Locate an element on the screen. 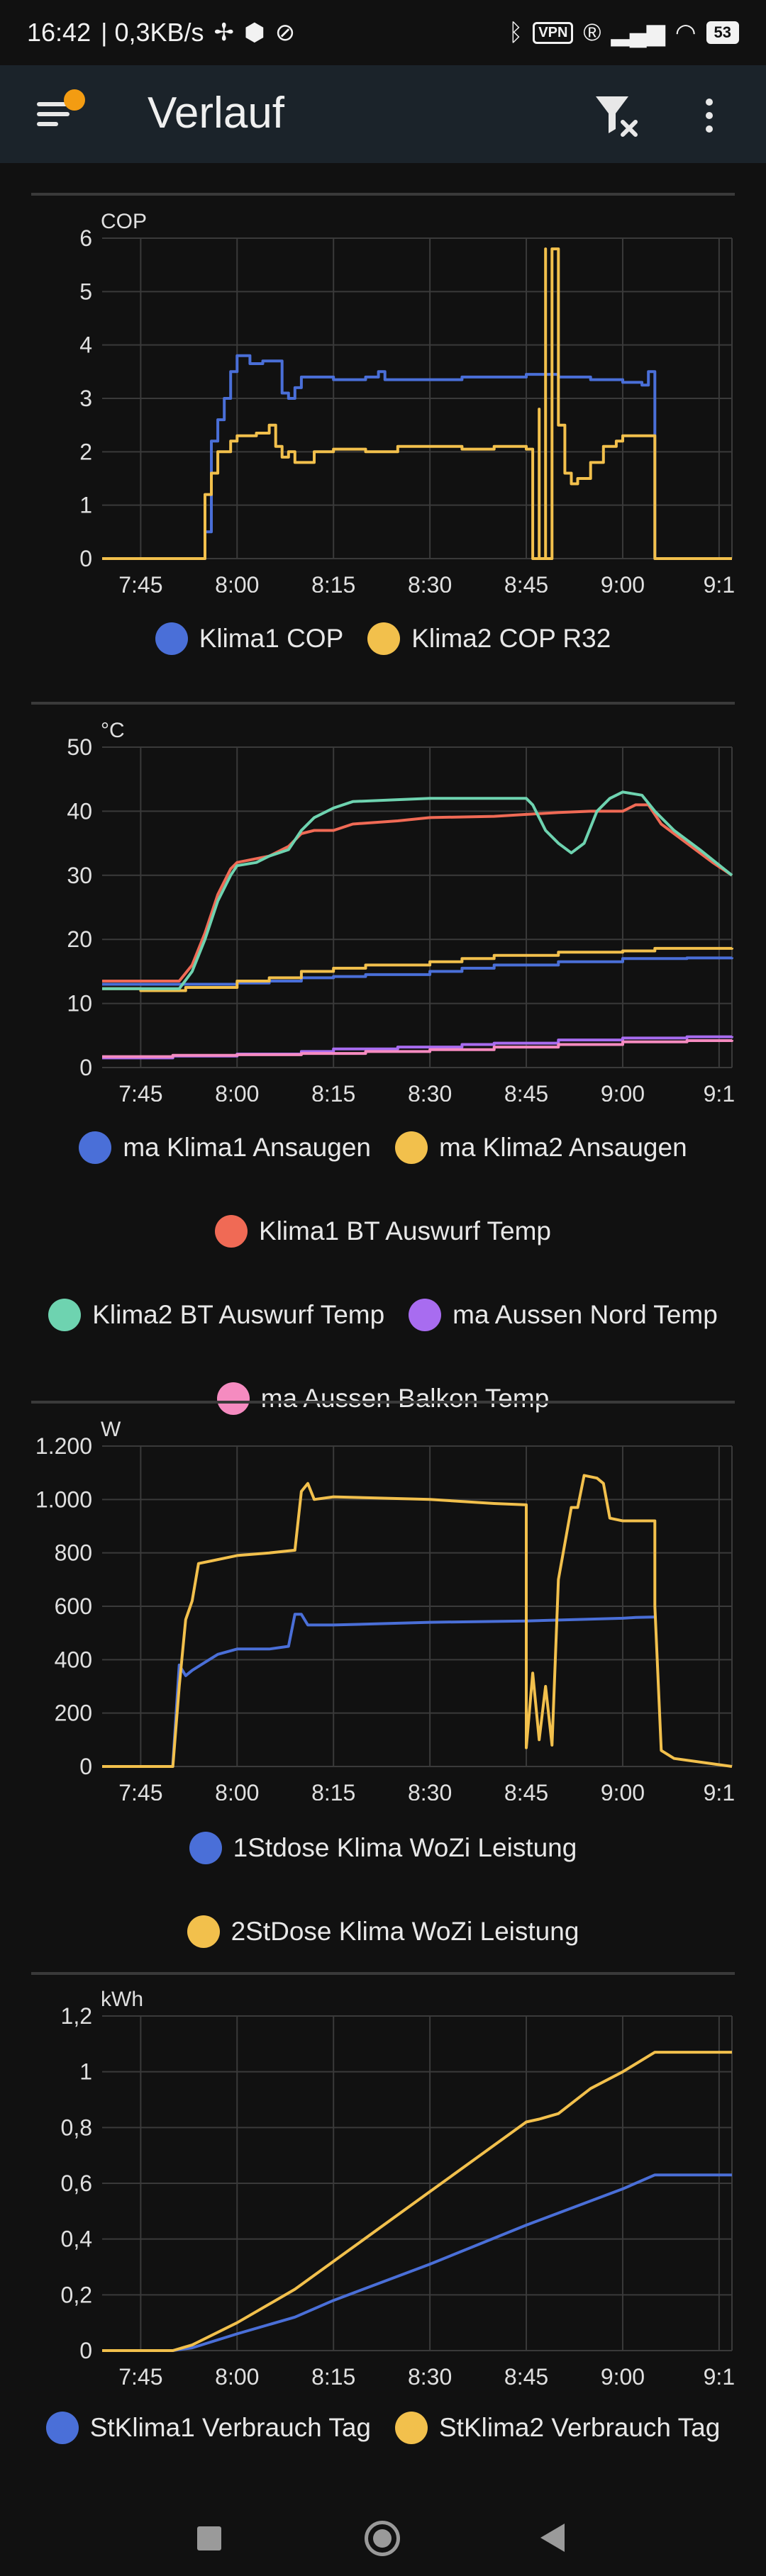 Image resolution: width=766 pixels, height=2576 pixels. y-tick-label: 600 is located at coordinates (73, 1606).